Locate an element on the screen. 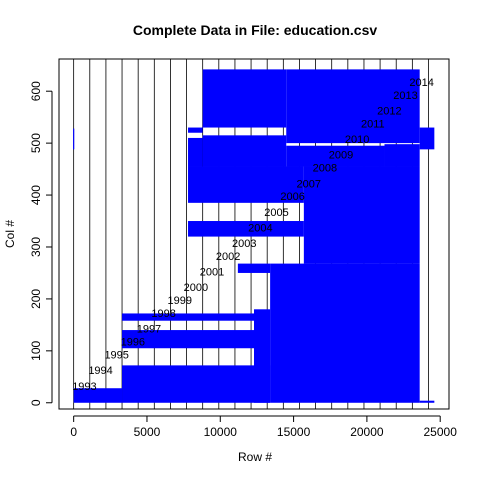 The height and width of the screenshot is (480, 480). y-tick-label-100: 100 is located at coordinates (36, 351).